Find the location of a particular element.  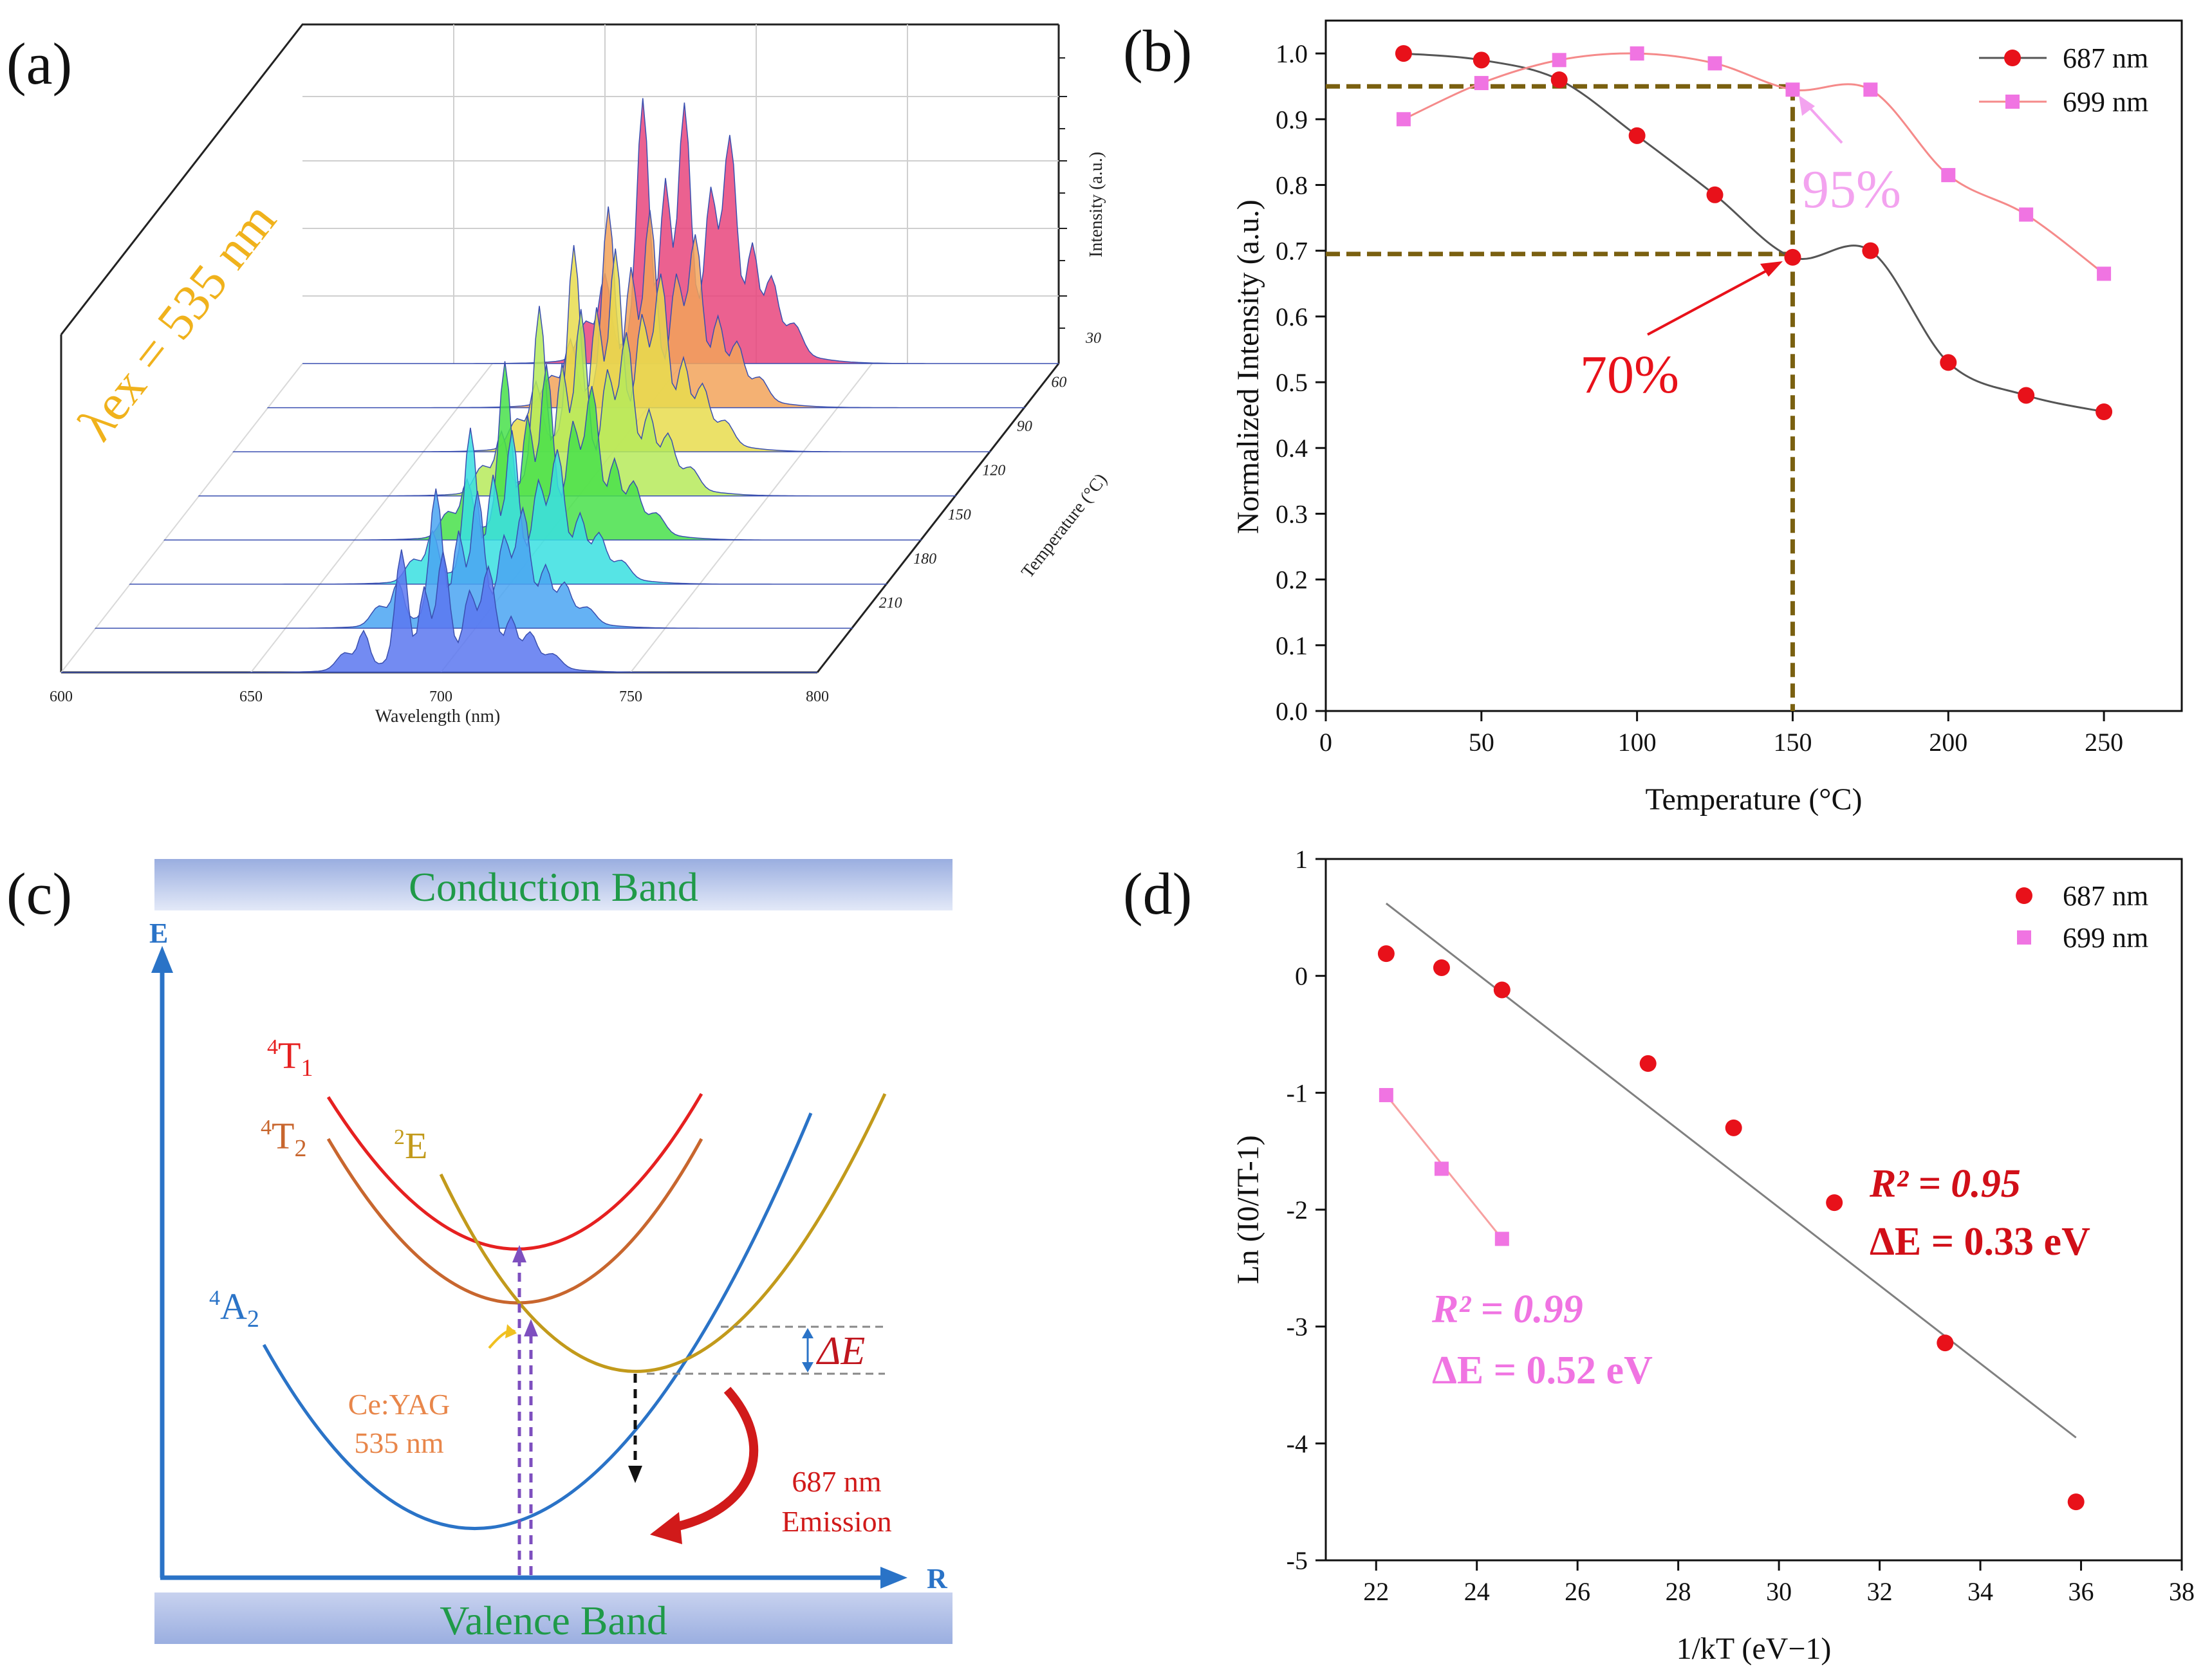

wl-tick-750: 750 is located at coordinates (630, 696).